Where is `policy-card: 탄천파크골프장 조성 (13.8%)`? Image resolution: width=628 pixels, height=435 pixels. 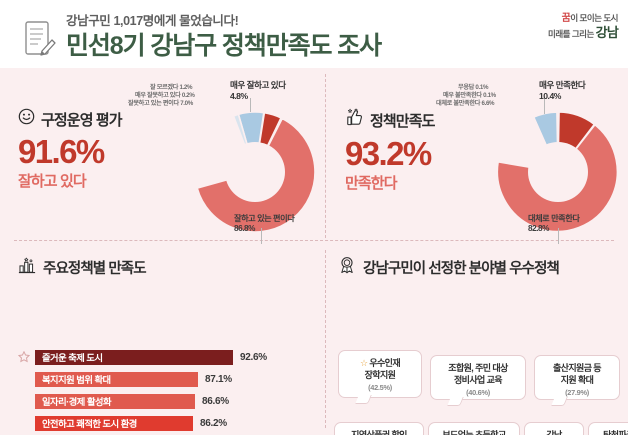
policy-card: 탄천파크골프장 조성 (13.8%) is located at coordinates (608, 428).